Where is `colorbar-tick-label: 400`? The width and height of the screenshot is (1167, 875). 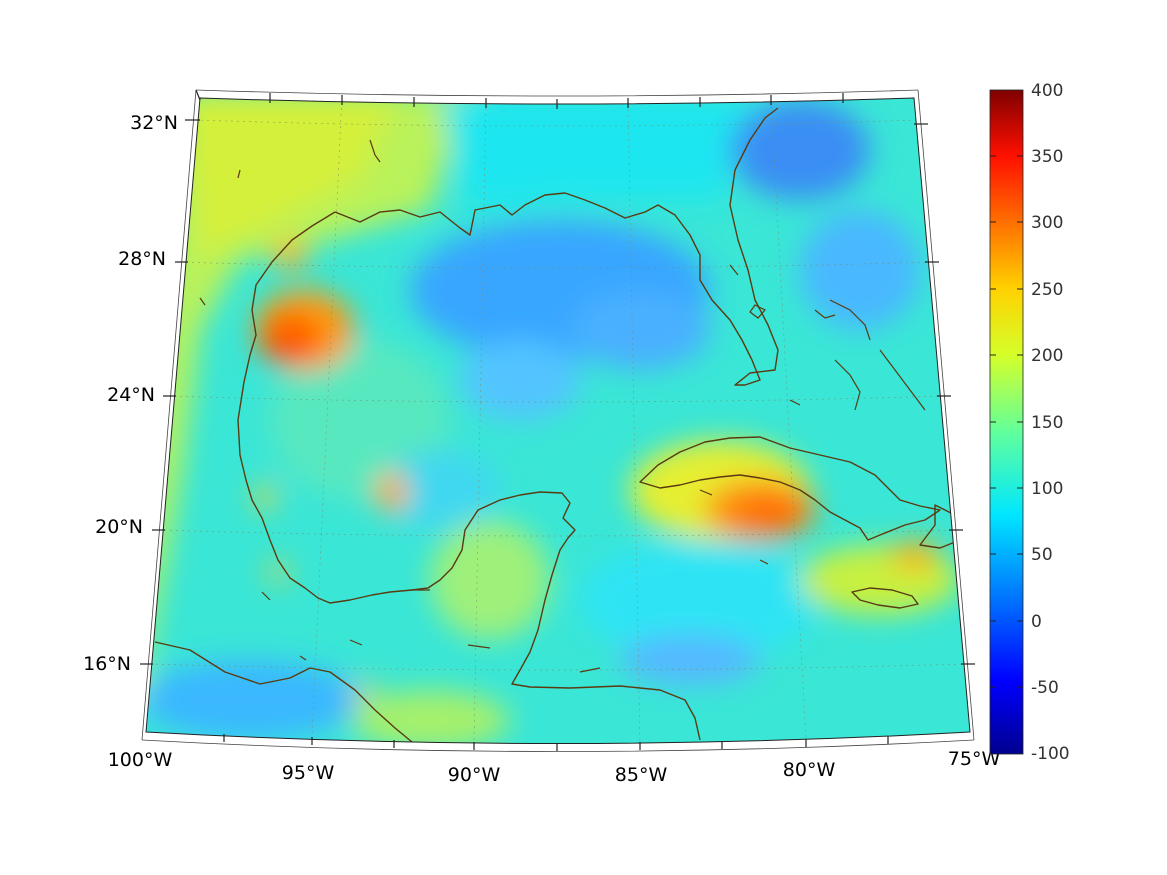
colorbar-tick-label: 400 is located at coordinates (1047, 91).